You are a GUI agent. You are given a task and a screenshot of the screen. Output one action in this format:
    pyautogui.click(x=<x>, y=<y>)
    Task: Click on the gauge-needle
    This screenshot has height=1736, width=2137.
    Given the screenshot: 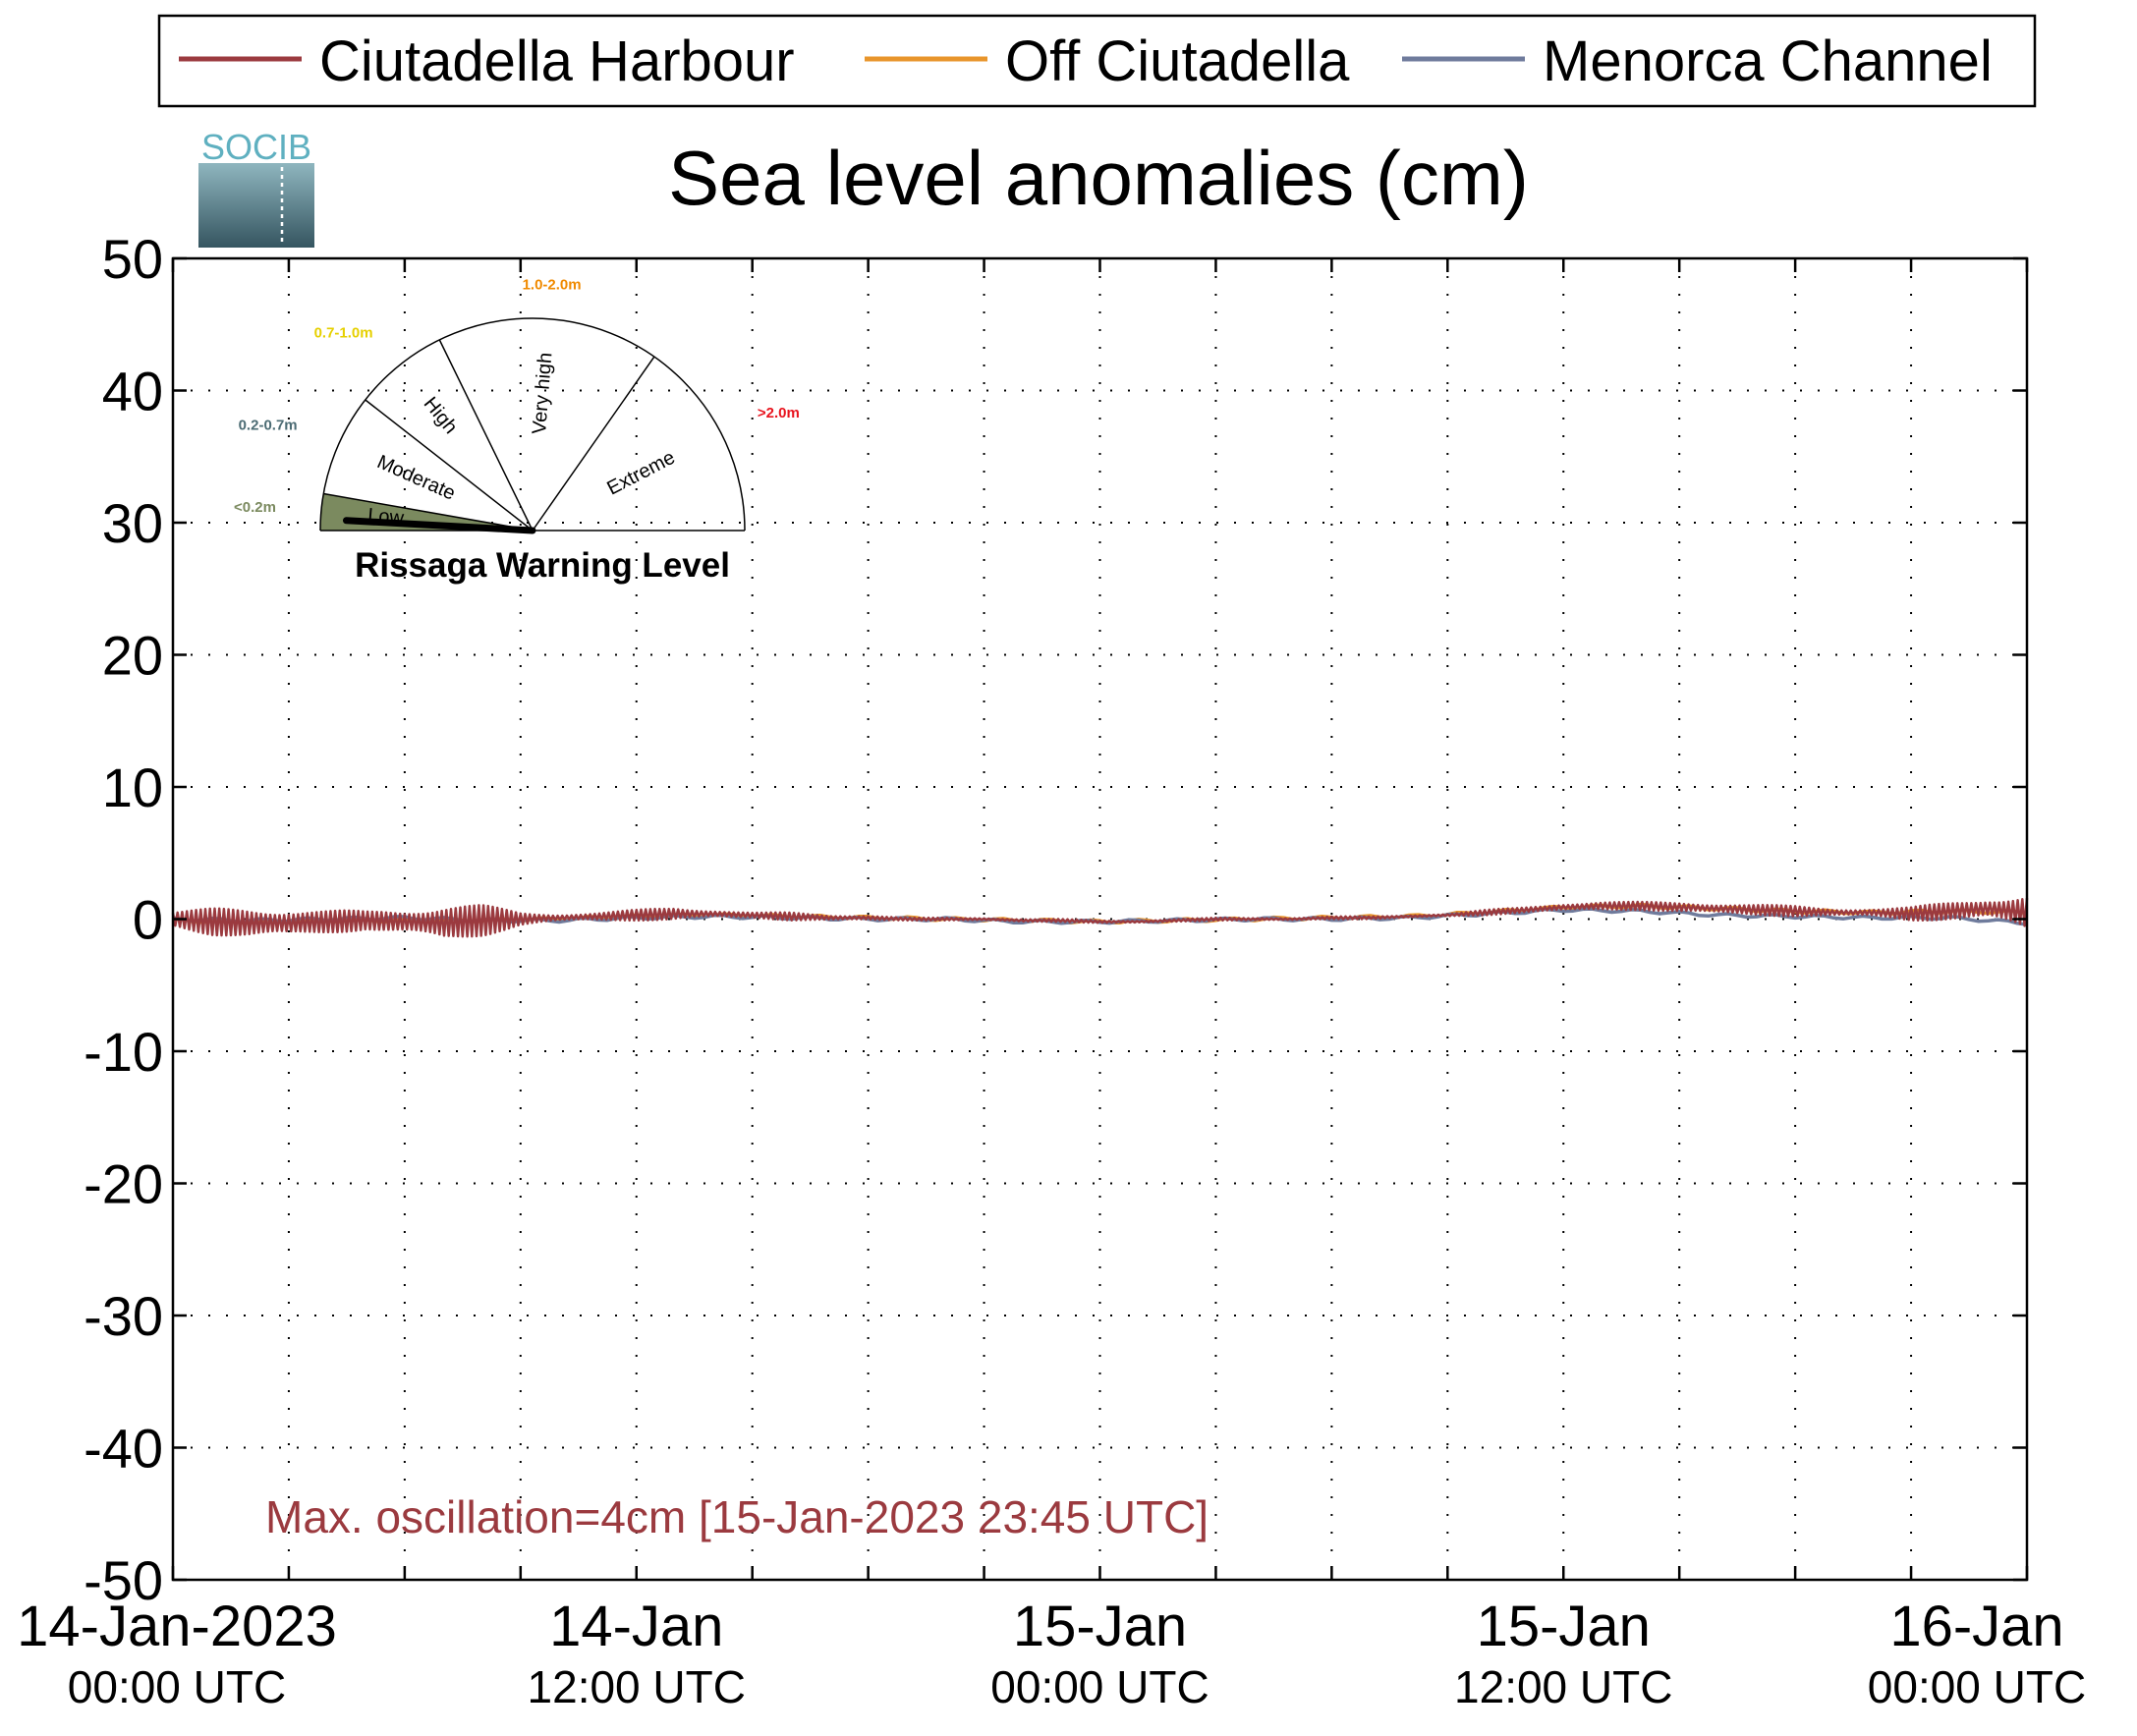 What is the action you would take?
    pyautogui.click(x=439, y=525)
    